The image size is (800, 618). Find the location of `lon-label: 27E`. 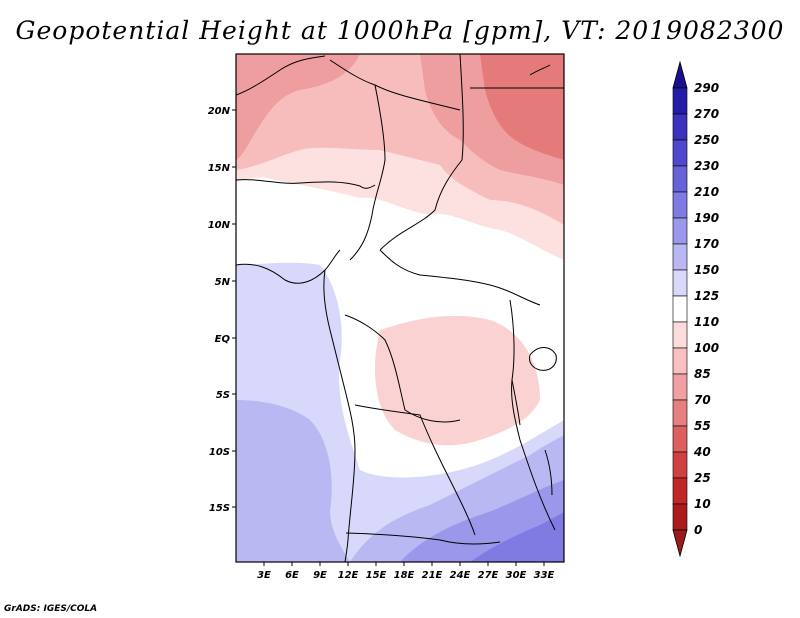

lon-label: 27E is located at coordinates (488, 575).